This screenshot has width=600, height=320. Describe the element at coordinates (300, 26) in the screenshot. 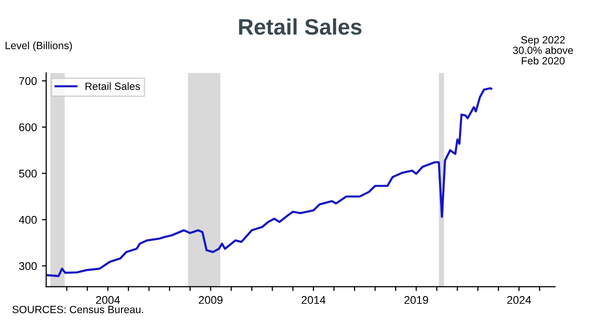

I see `chart-title: Retail Sales` at that location.